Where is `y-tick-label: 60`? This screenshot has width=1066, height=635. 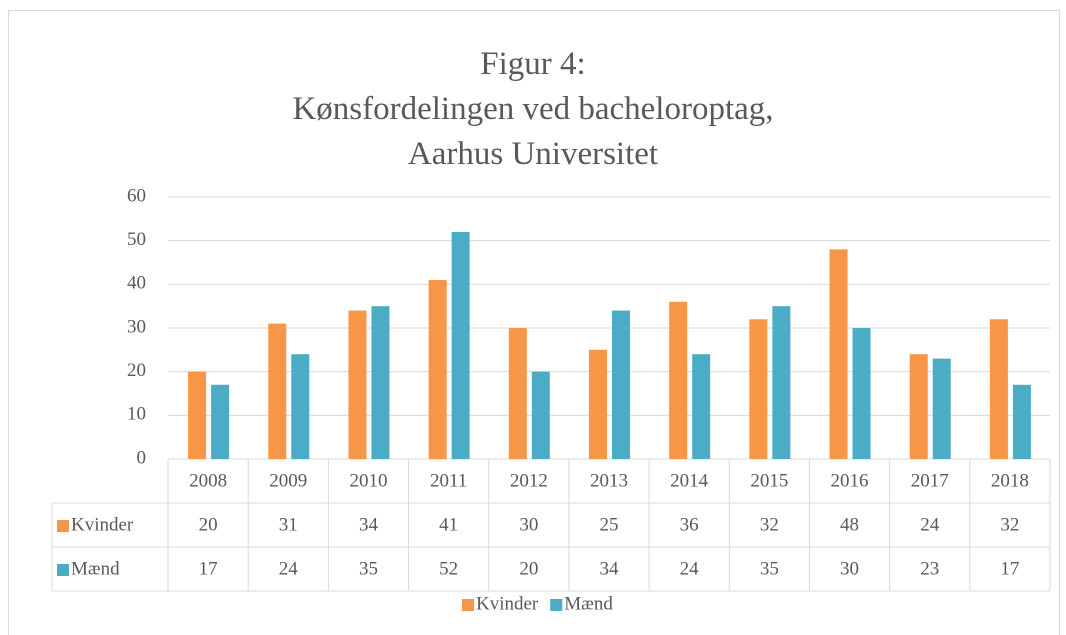 y-tick-label: 60 is located at coordinates (136, 195).